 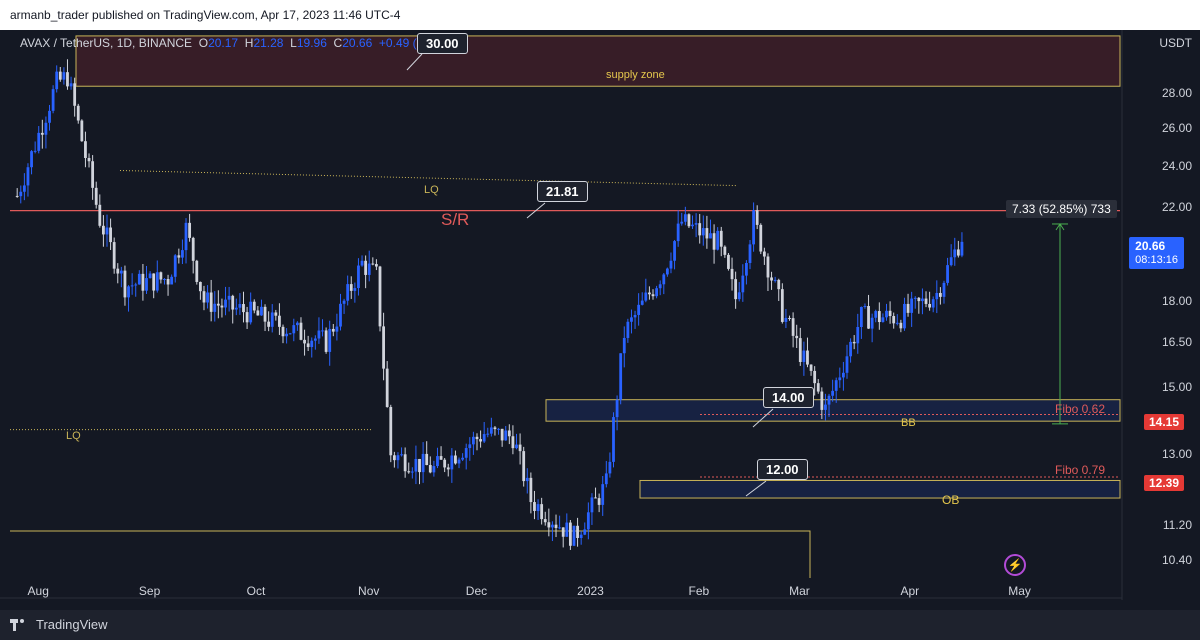 What do you see at coordinates (1015, 565) in the screenshot?
I see `lightning-icon: ⚡` at bounding box center [1015, 565].